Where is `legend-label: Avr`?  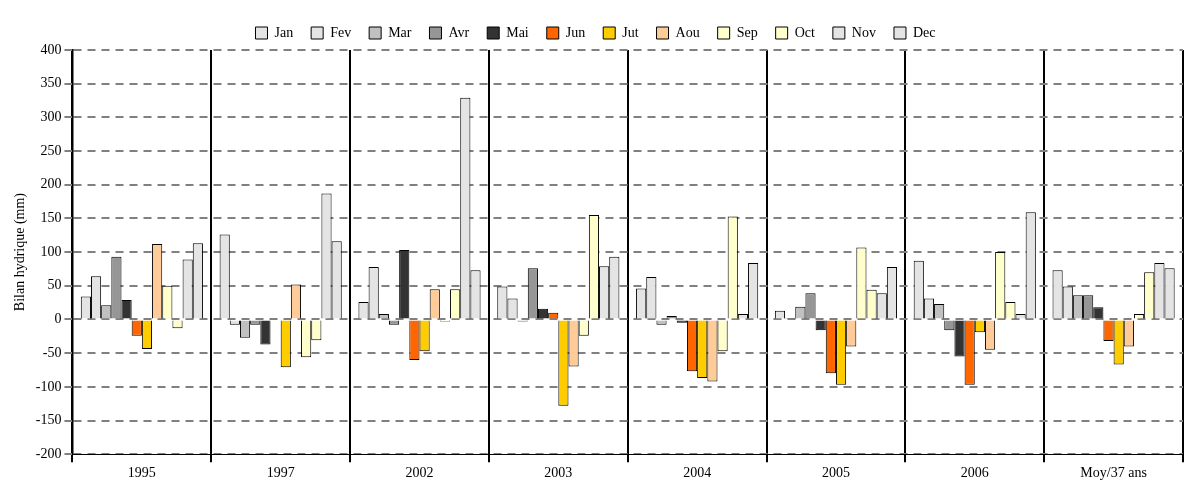 legend-label: Avr is located at coordinates (459, 32).